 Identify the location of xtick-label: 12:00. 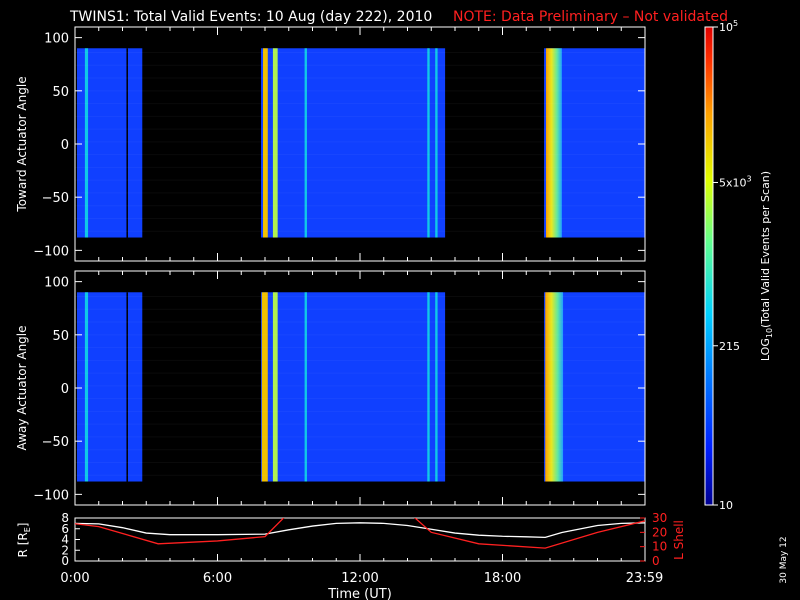
(359, 578).